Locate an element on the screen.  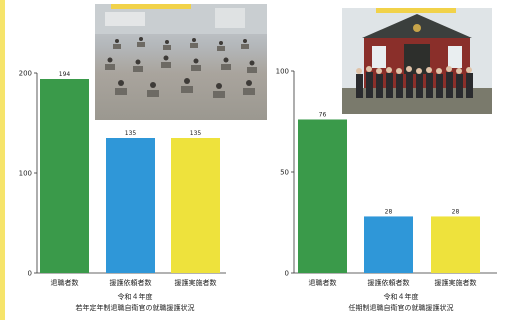
chart-left-caption-line1: 令和４年度 is located at coordinates (135, 297).